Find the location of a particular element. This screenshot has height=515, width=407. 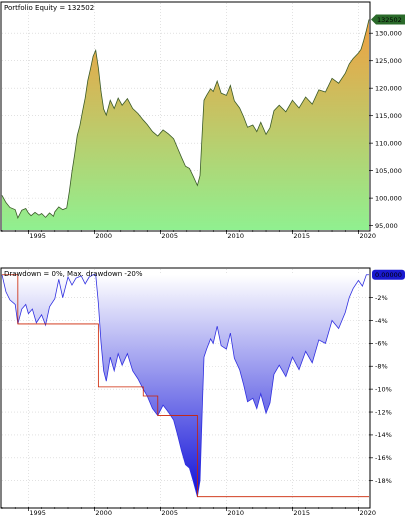

equity-ytick-label: 115,000 is located at coordinates (388, 116).